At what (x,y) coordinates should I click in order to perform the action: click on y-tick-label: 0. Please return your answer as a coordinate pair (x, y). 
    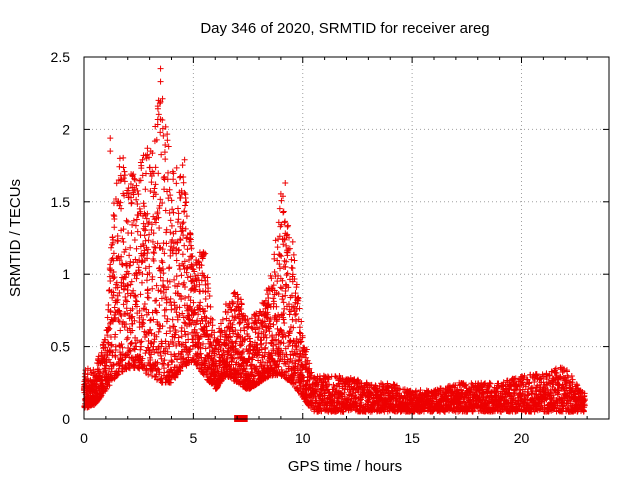
    Looking at the image, I should click on (66, 419).